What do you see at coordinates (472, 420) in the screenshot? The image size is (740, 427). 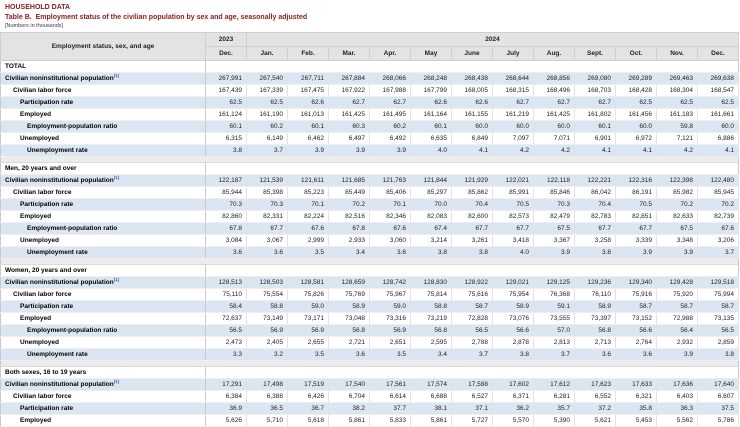 I see `cell-value: 5,727` at bounding box center [472, 420].